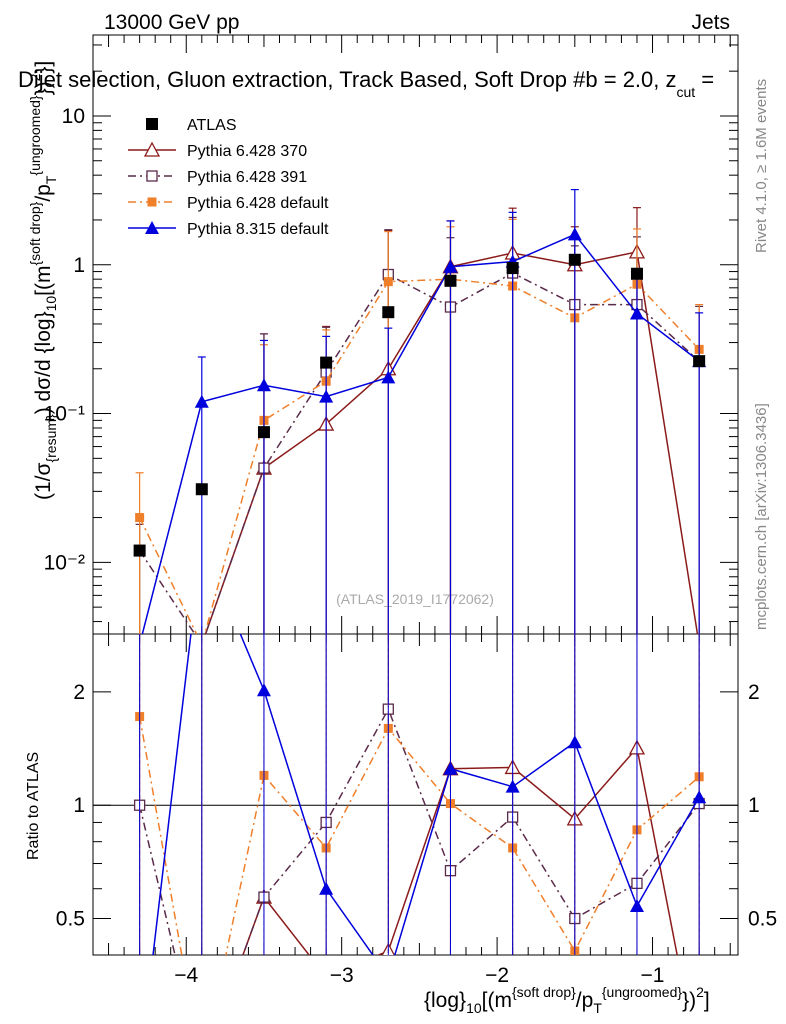  Describe the element at coordinates (33, 806) in the screenshot. I see `ratio-ylabel: Ratio to ATLAS` at that location.